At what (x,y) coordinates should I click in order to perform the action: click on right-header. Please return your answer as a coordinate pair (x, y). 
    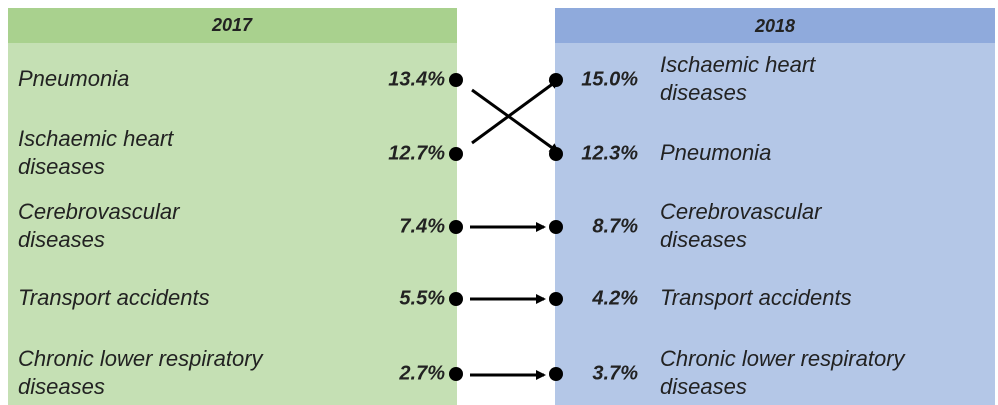
    Looking at the image, I should click on (775, 25).